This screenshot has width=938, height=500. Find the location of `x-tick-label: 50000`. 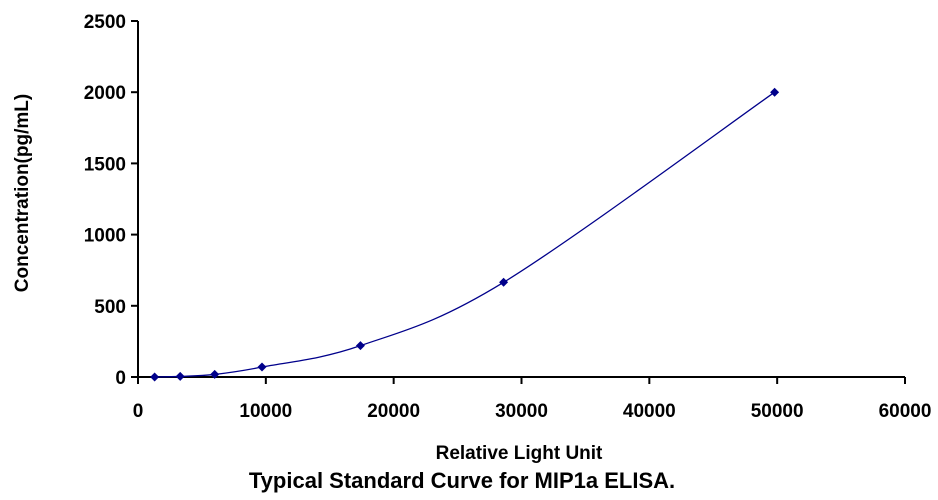

x-tick-label: 50000 is located at coordinates (777, 411).